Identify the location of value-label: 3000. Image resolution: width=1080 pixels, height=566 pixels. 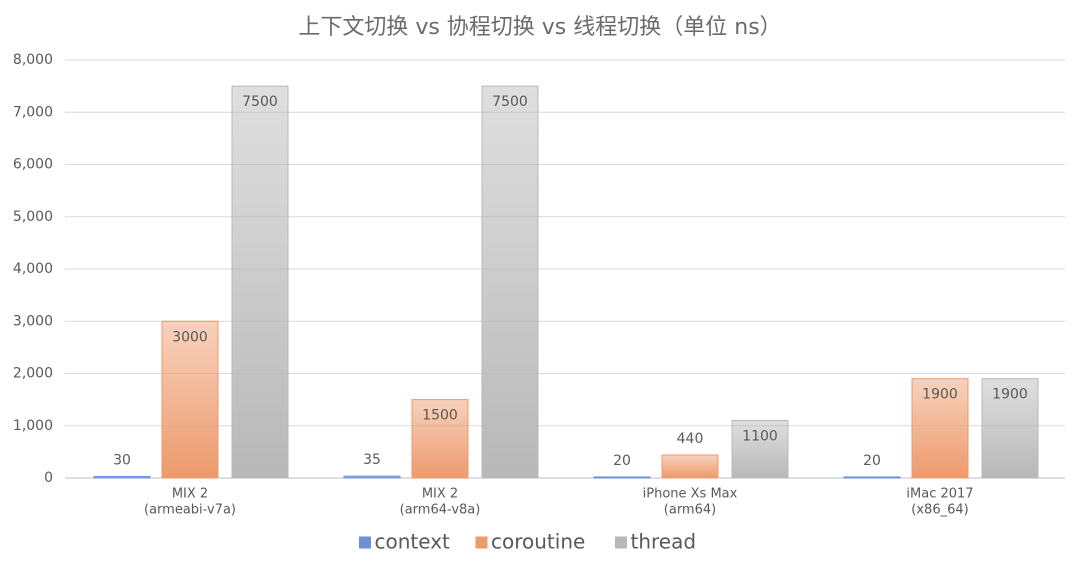
(190, 337).